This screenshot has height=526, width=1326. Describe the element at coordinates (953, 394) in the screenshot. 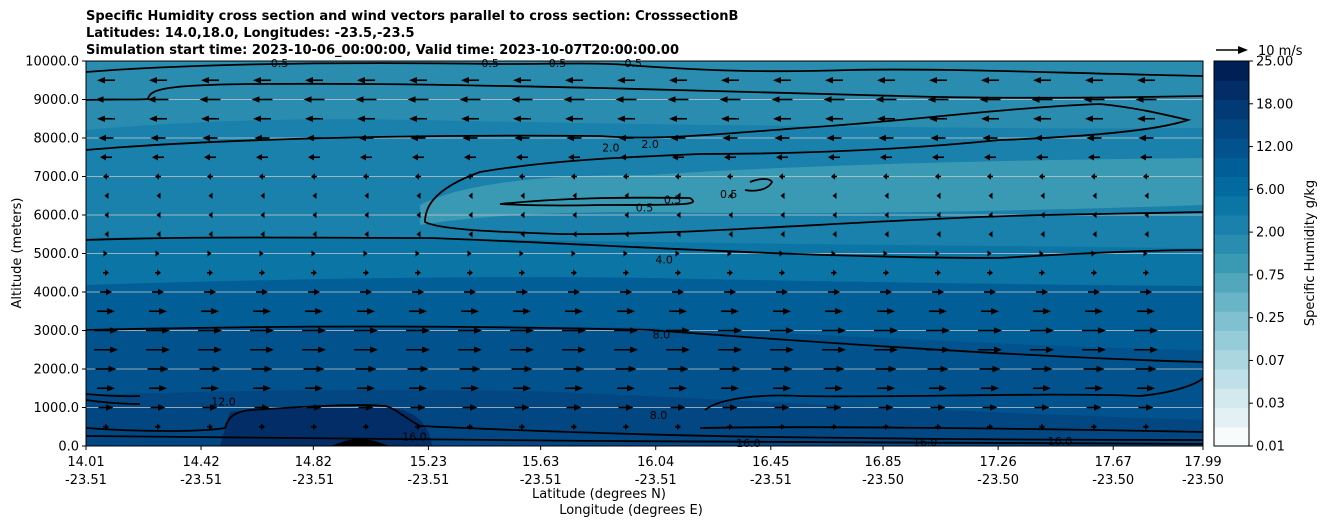

I see `contour-8.0-lower` at that location.